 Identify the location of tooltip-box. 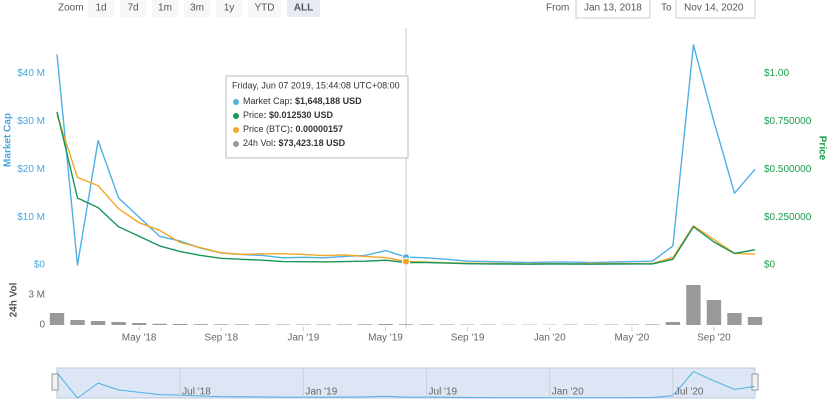
(317, 117).